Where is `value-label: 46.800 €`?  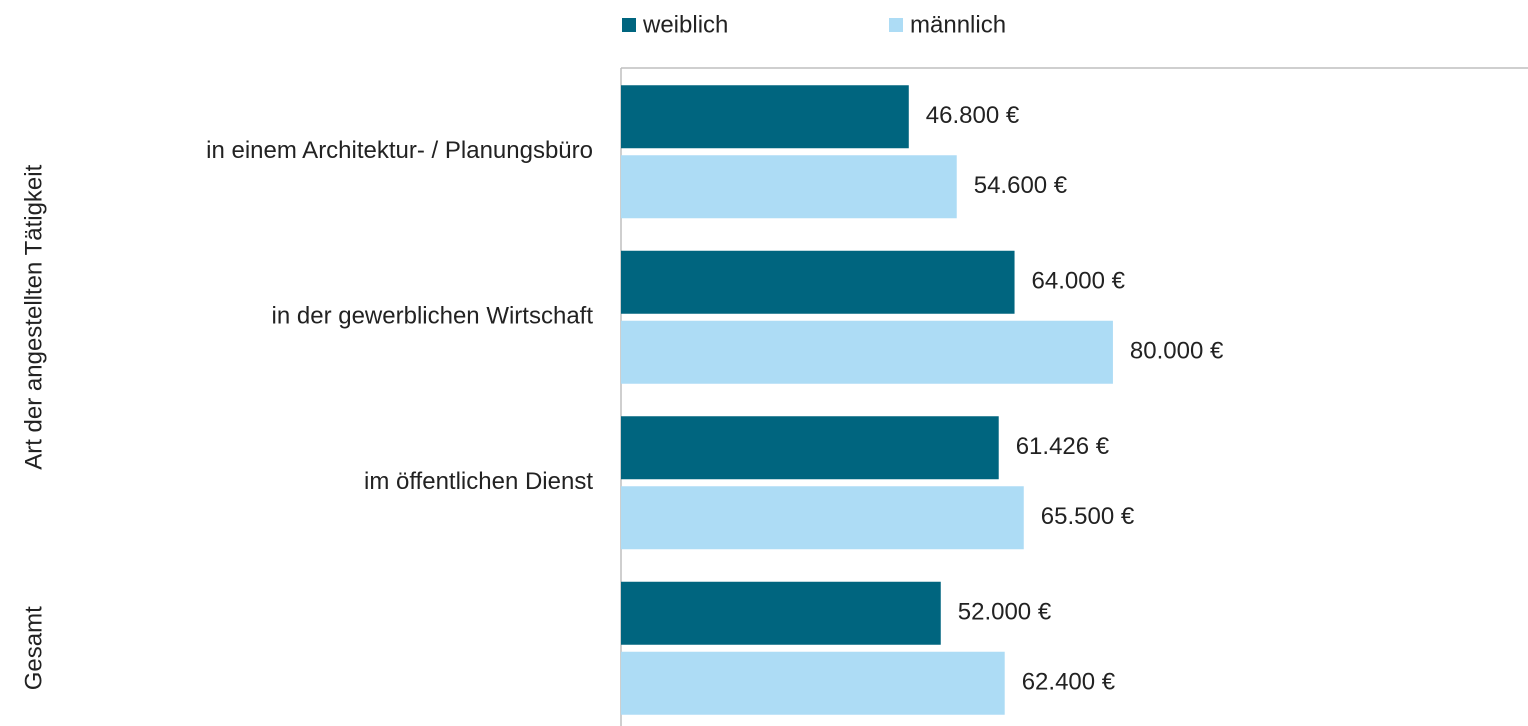 value-label: 46.800 € is located at coordinates (973, 115).